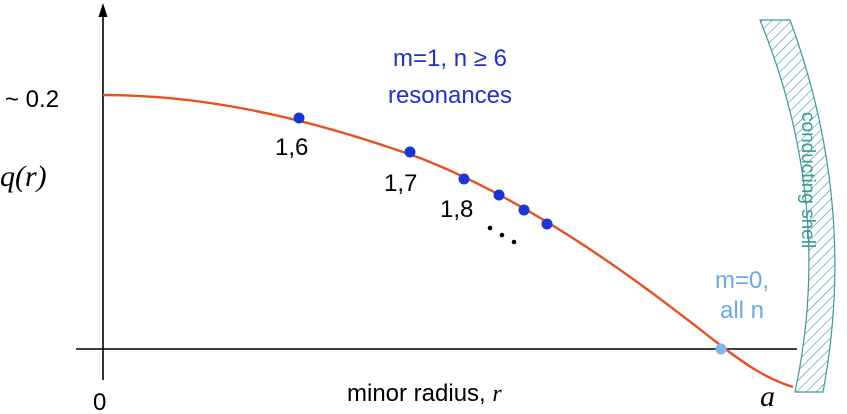 The width and height of the screenshot is (847, 414). What do you see at coordinates (456, 209) in the screenshot?
I see `label-1-8: 1,8` at bounding box center [456, 209].